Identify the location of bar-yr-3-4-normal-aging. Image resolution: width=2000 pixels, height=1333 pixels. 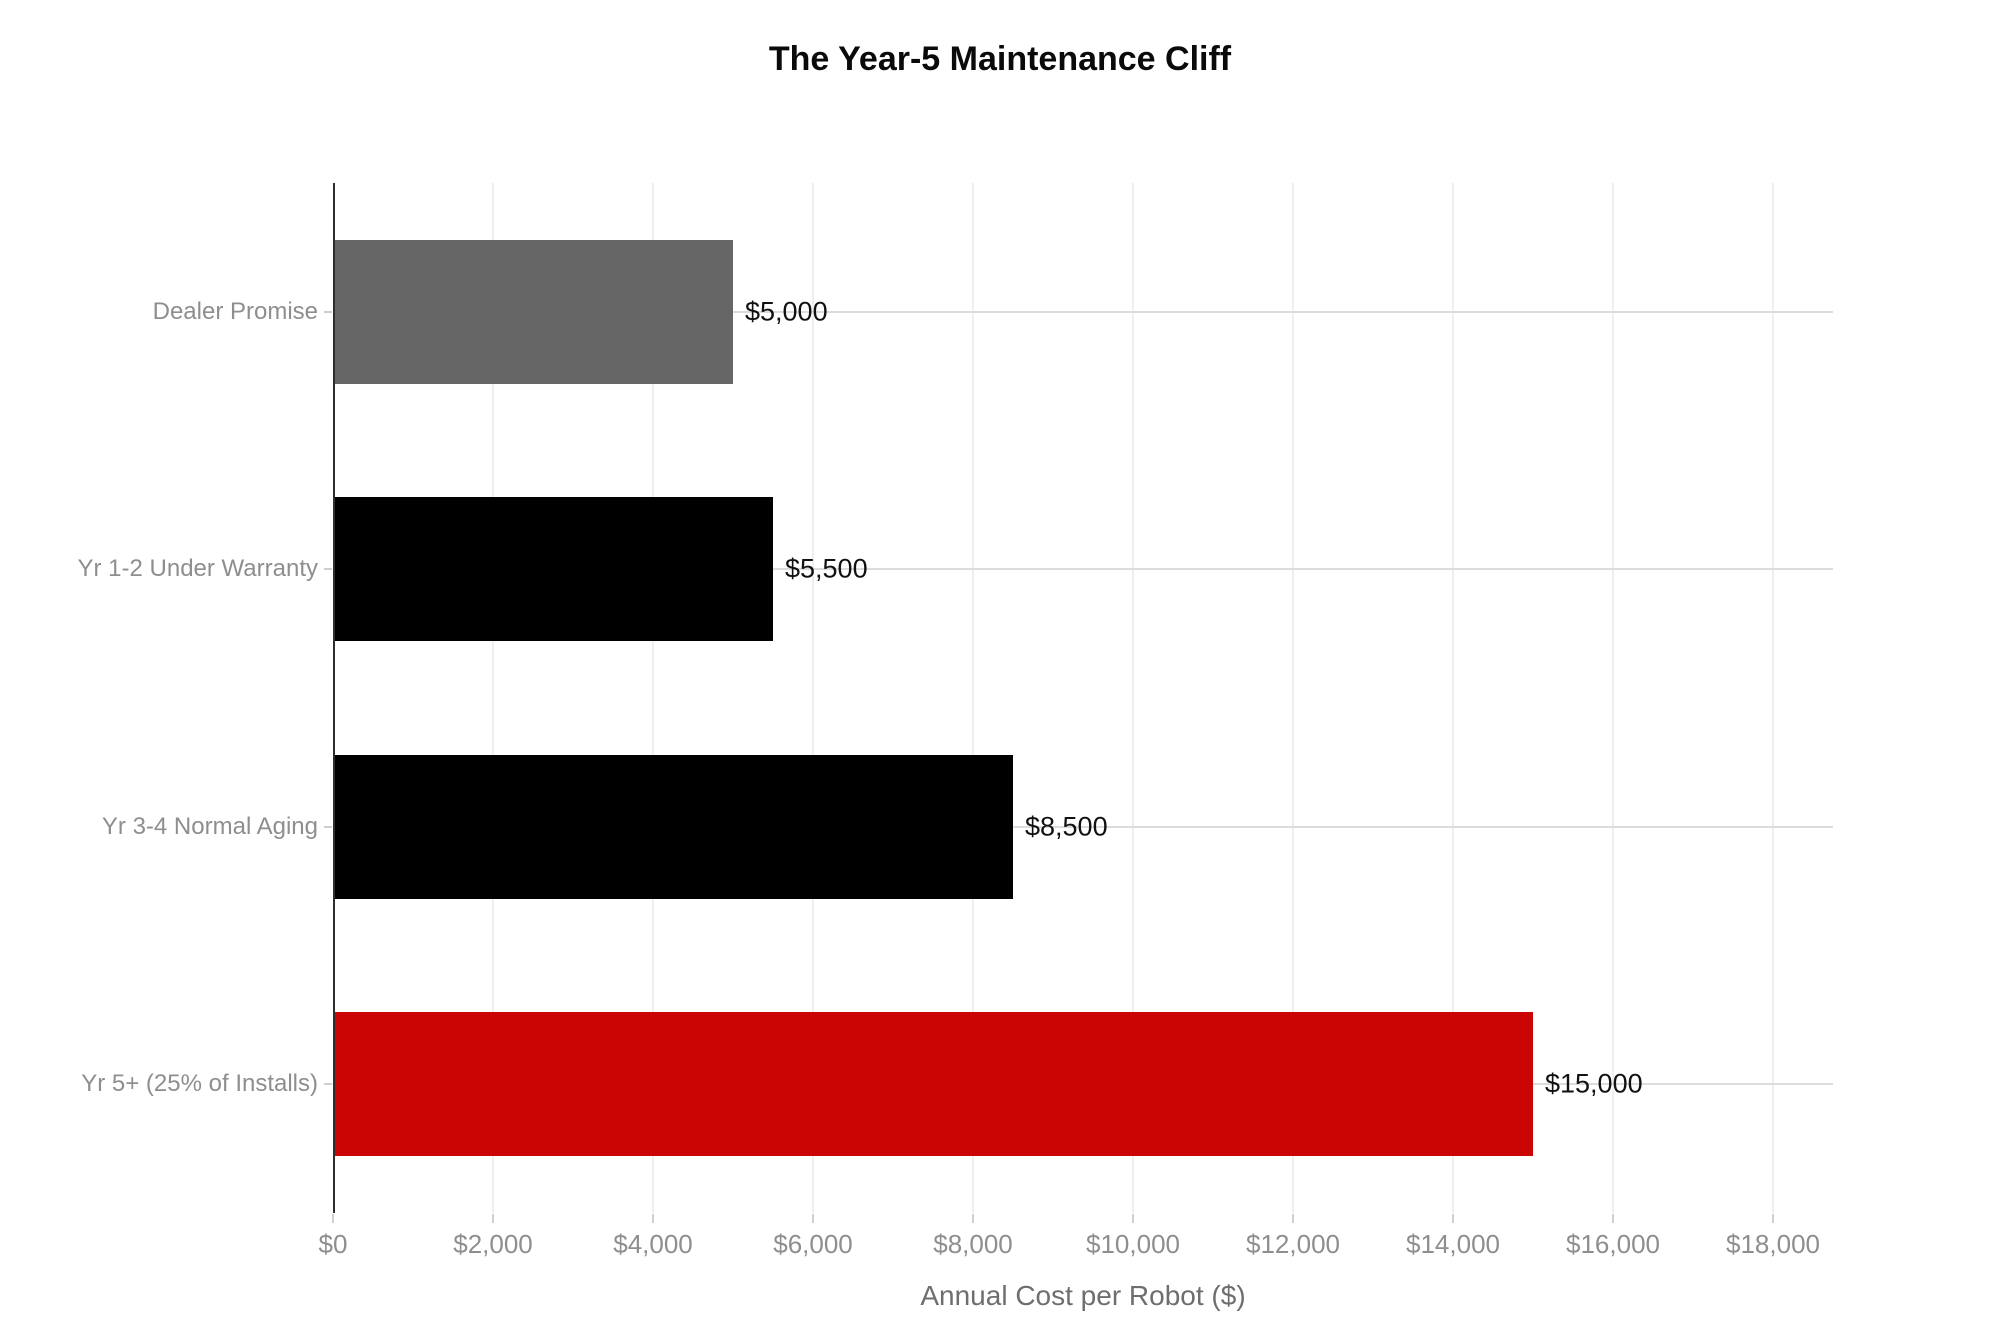
(673, 826).